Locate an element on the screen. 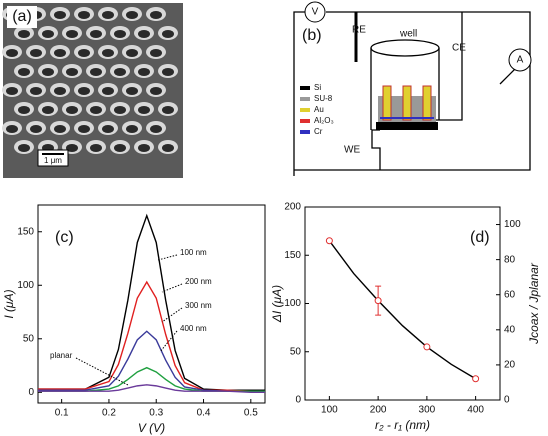 The height and width of the screenshot is (436, 548). panel-label: (b) is located at coordinates (312, 35).